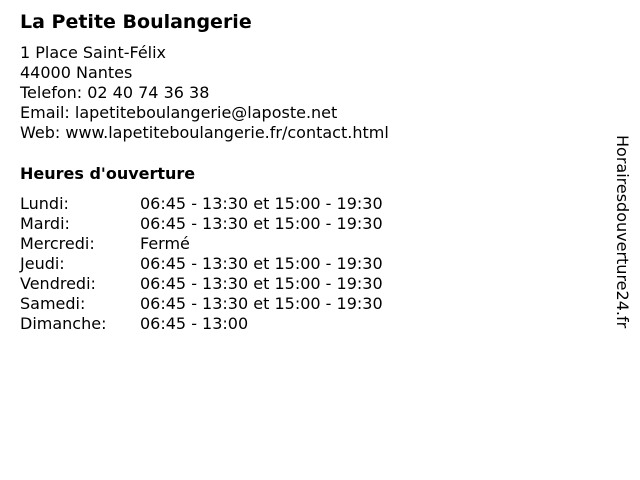 Image resolution: width=640 pixels, height=480 pixels. What do you see at coordinates (76, 72) in the screenshot?
I see `address-city: 44000 Nantes` at bounding box center [76, 72].